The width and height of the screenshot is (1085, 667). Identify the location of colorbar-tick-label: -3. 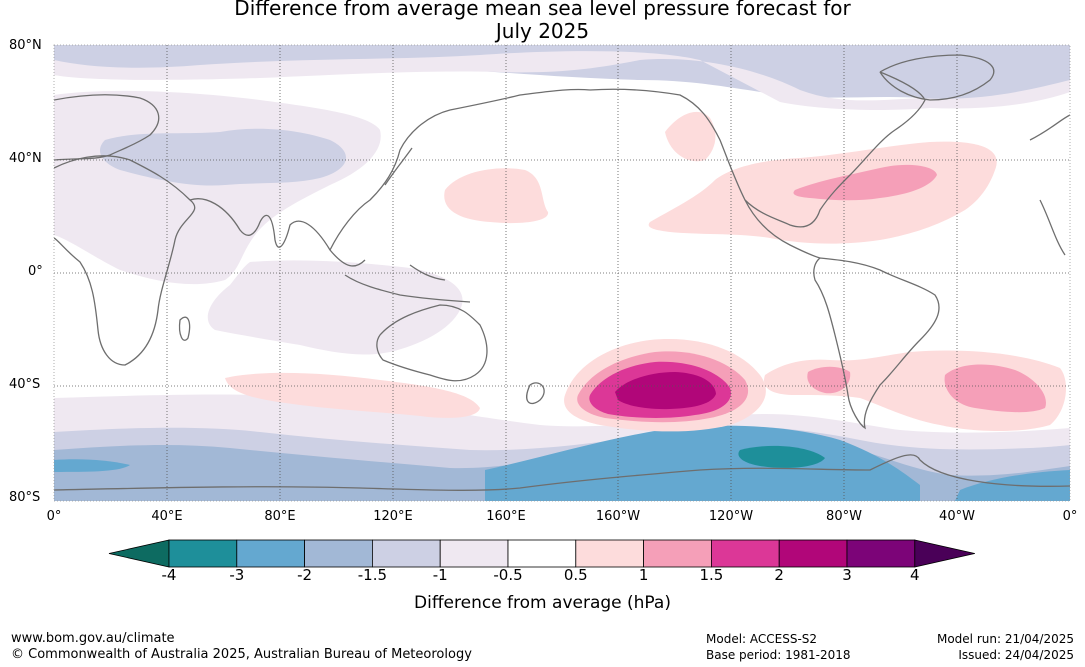
(237, 575).